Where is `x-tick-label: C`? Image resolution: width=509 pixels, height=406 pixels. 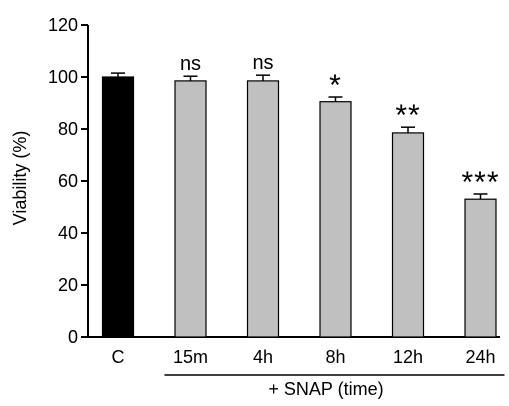
x-tick-label: C is located at coordinates (118, 357).